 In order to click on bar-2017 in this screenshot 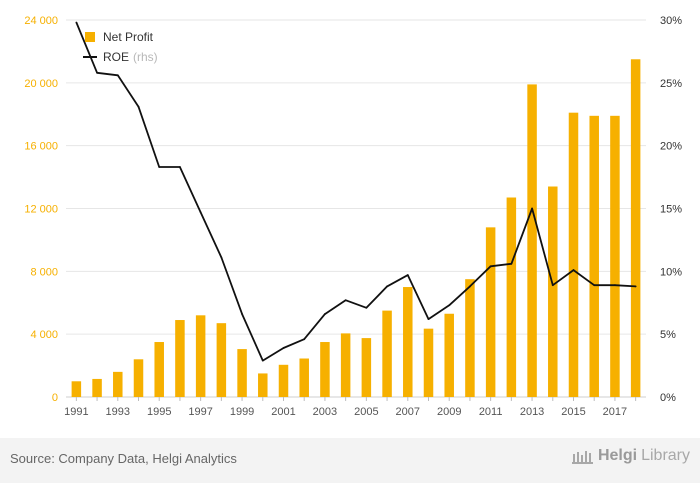, I will do `click(615, 256)`.